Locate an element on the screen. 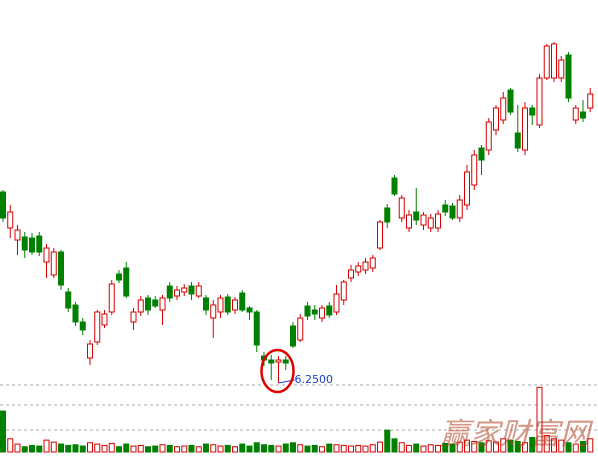 The height and width of the screenshot is (456, 598). annotation-label: 6.2500 is located at coordinates (314, 379).